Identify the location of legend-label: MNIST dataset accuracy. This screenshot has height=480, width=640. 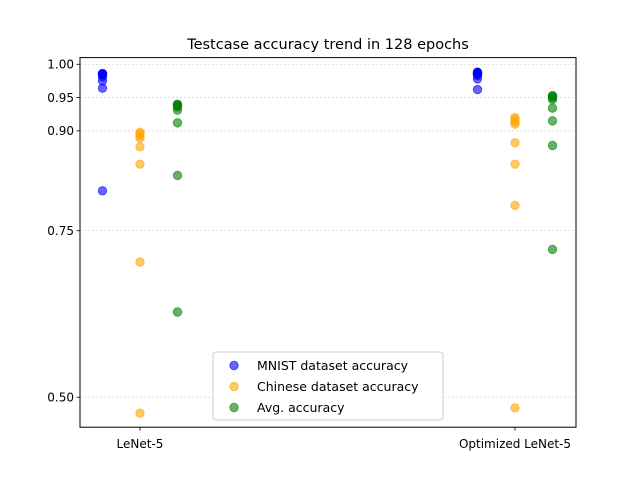
(333, 365).